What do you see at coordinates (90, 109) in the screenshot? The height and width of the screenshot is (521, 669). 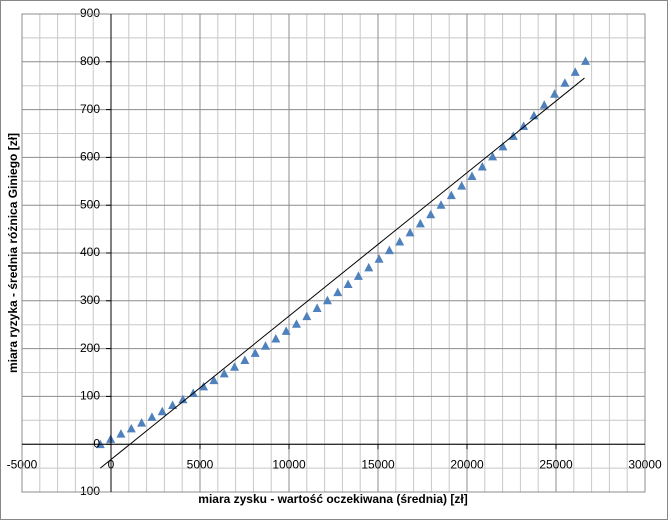 I see `y-tick-label: 700` at bounding box center [90, 109].